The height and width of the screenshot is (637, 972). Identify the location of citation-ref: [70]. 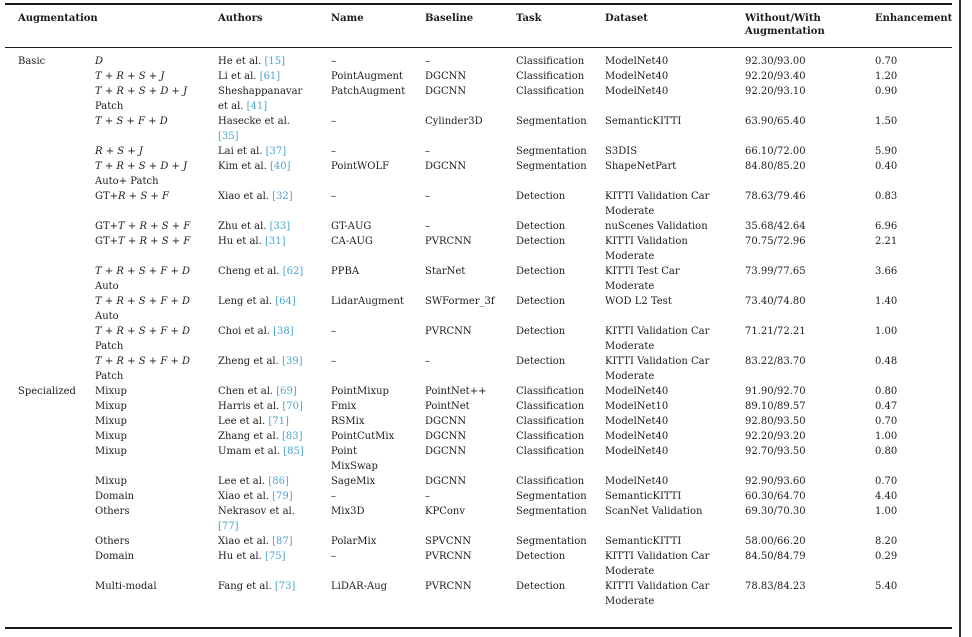
(292, 406).